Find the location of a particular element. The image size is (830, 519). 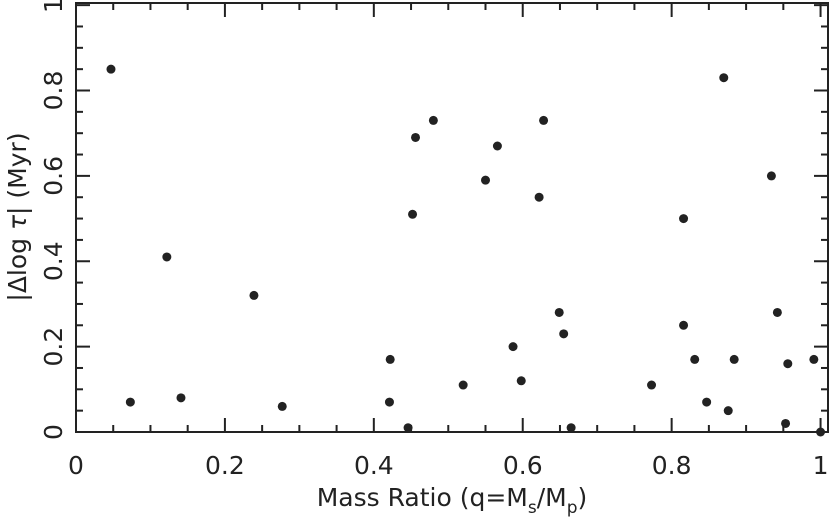

x-label-part: Mass Ratio (q=M is located at coordinates (422, 497).